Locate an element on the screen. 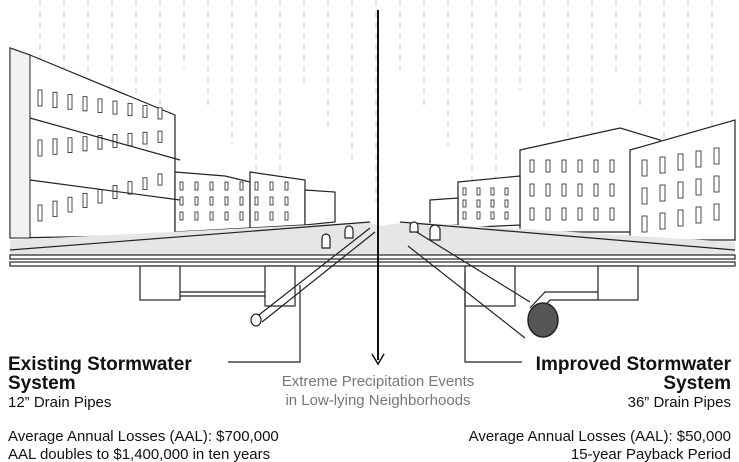  subtitle: 12” Drain Pipes is located at coordinates (59, 402).